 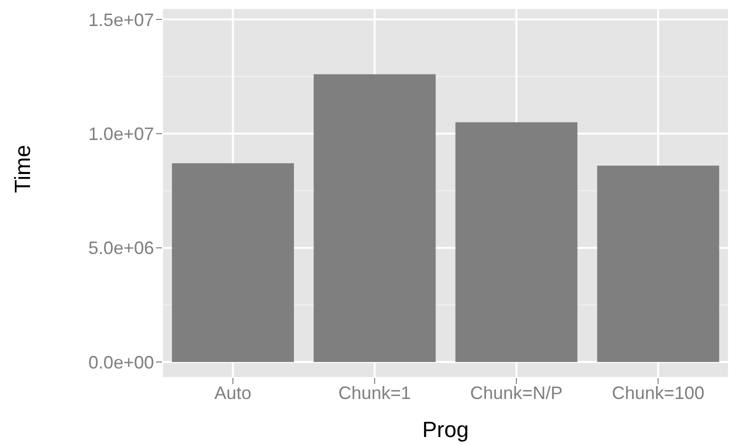 What do you see at coordinates (658, 392) in the screenshot?
I see `x-tick-label: Chunk=100` at bounding box center [658, 392].